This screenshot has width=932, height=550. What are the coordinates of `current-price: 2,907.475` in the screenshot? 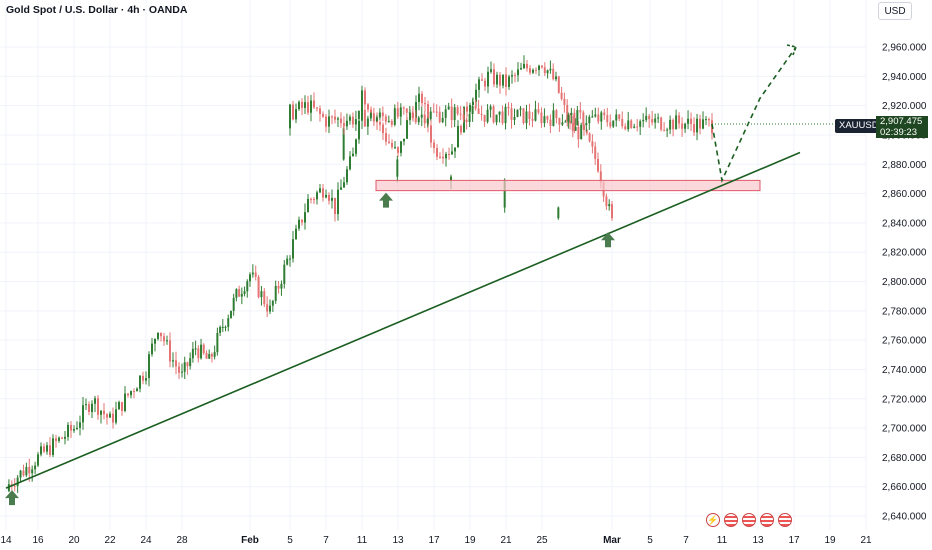 It's located at (901, 121).